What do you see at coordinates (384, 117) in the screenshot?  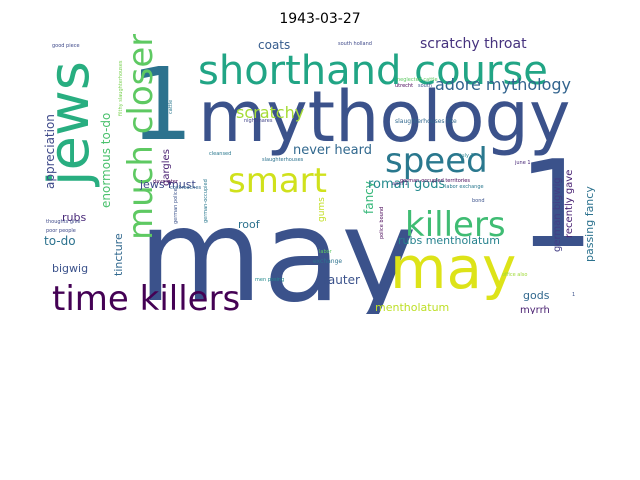 I see `cloud-word: mythology` at bounding box center [384, 117].